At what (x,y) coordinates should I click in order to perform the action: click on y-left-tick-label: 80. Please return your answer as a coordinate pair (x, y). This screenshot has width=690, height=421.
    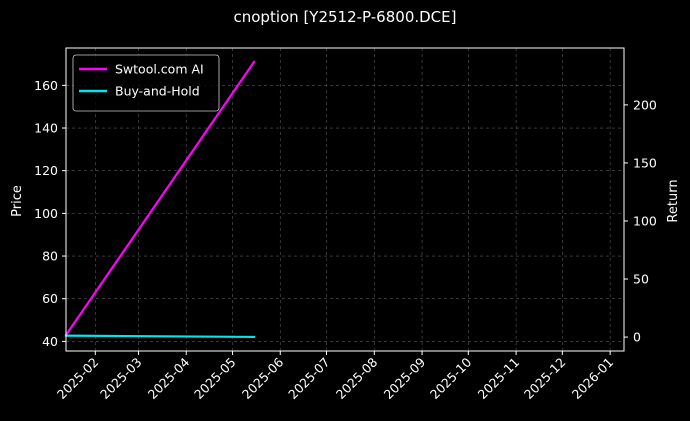
    Looking at the image, I should click on (50, 256).